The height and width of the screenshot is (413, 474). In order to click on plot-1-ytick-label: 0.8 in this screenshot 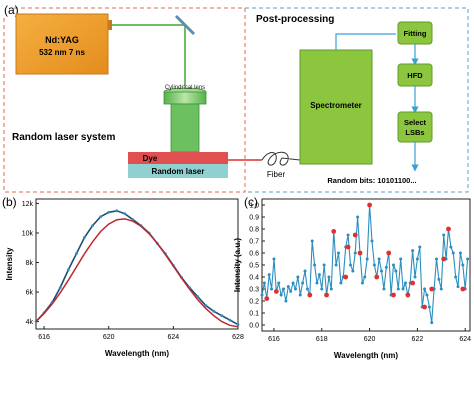, I will do `click(254, 230)`.